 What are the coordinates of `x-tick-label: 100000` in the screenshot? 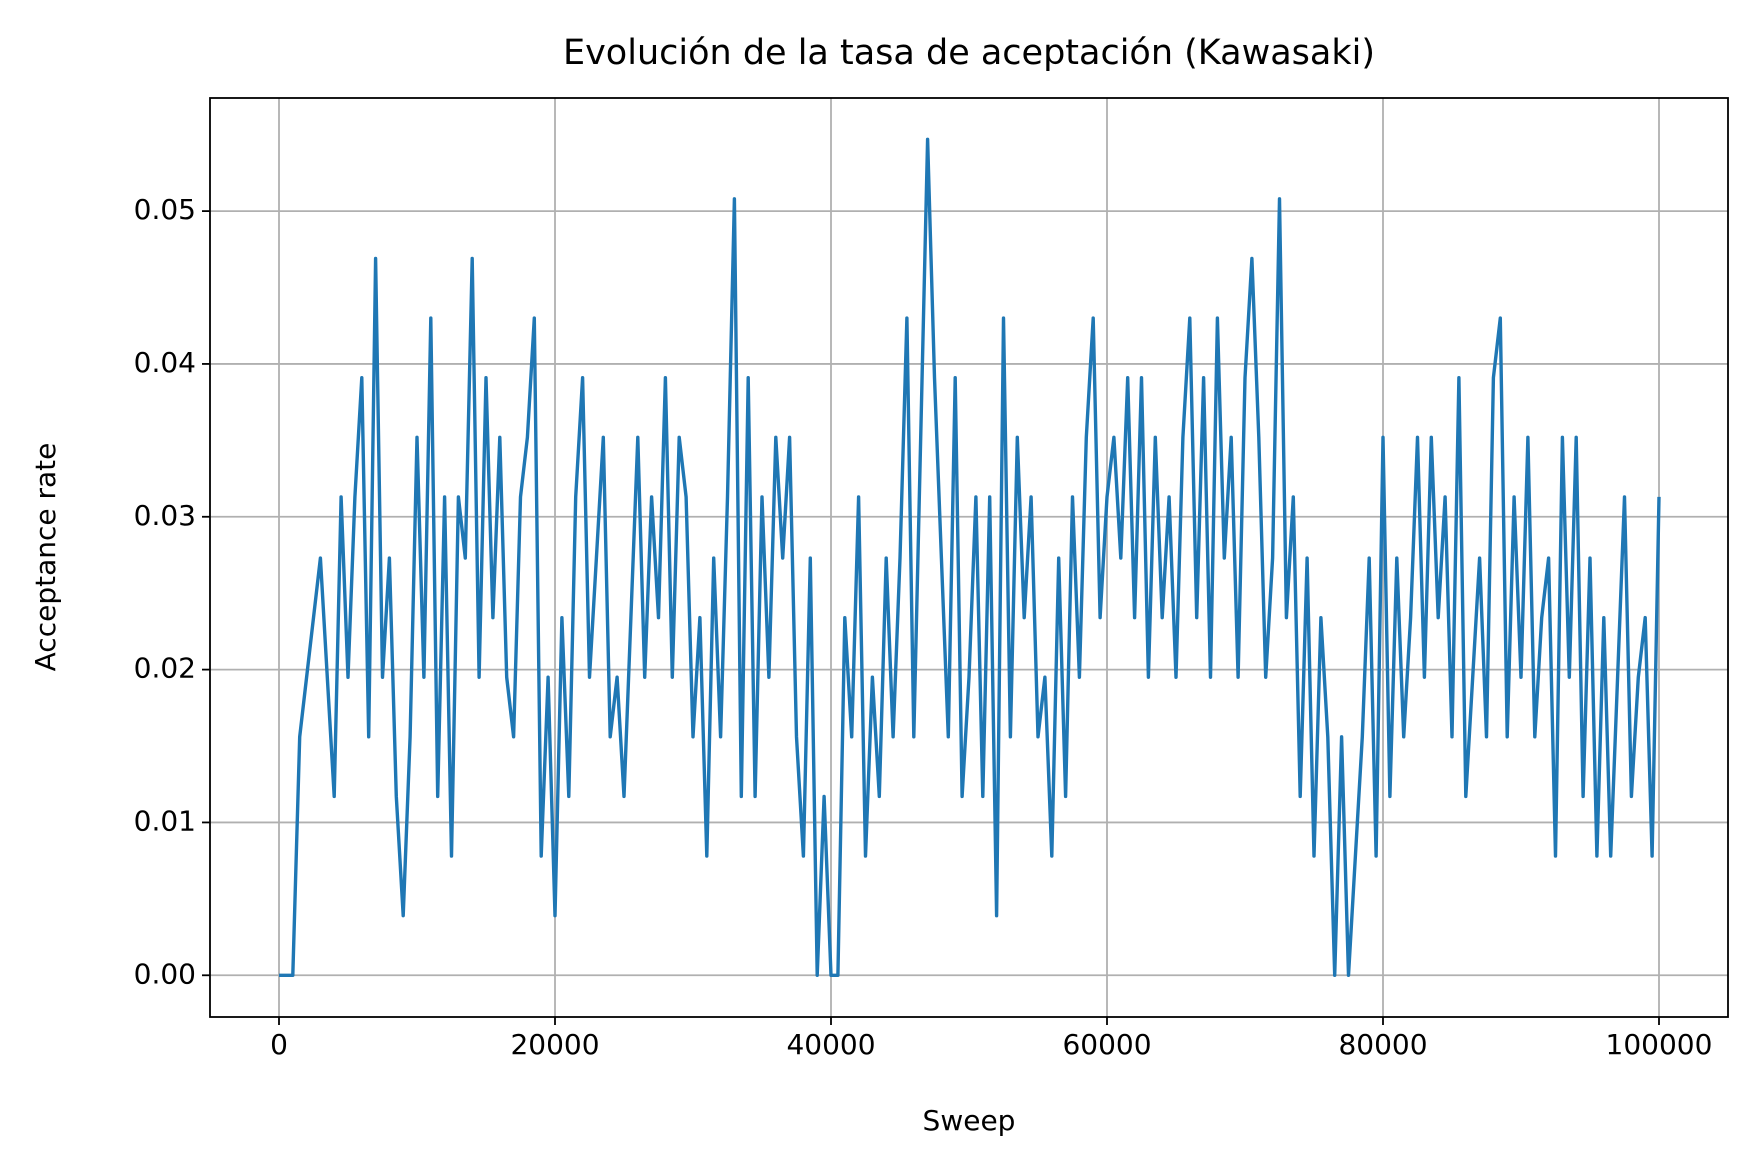 It's located at (1659, 1044).